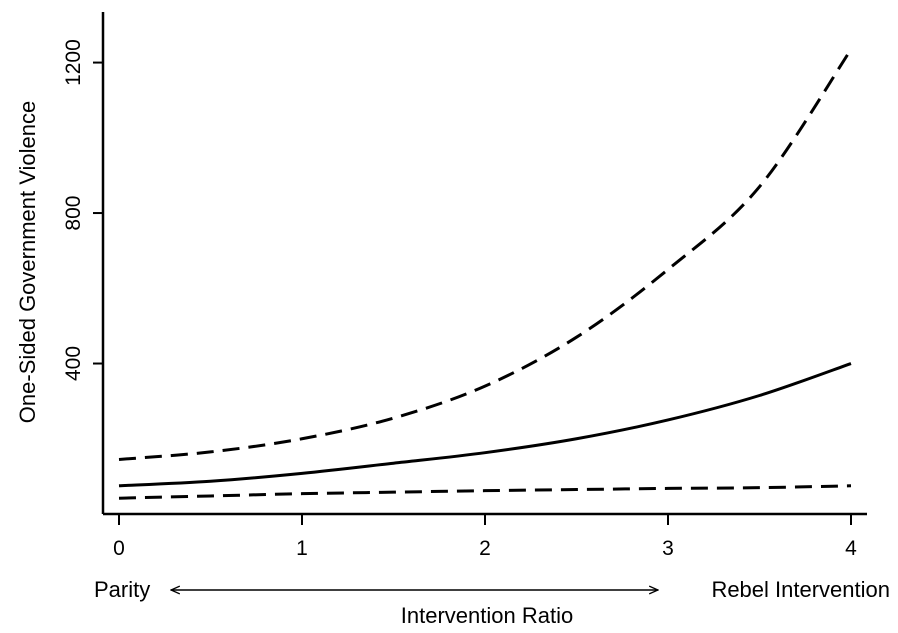  I want to click on x-axis-ticks: 0 1 2 3 4, so click(485, 537).